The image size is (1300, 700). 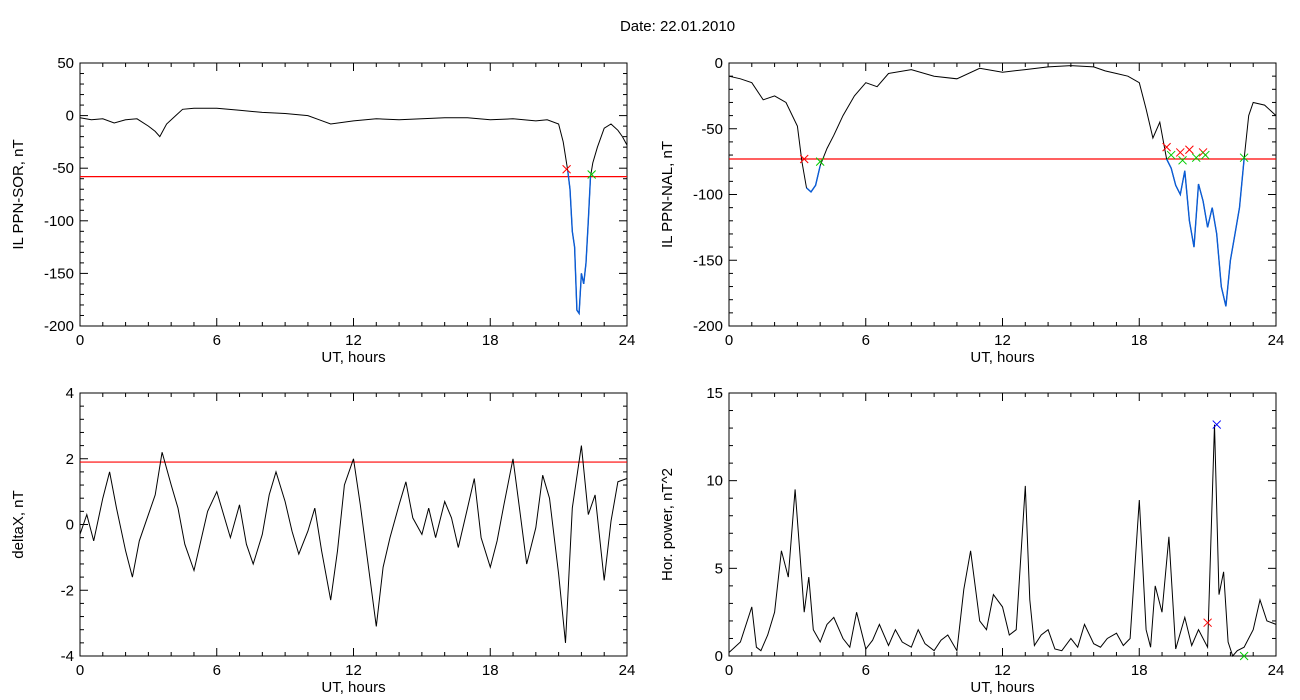 I want to click on y-axis-label: Hor. power, nT^2, so click(x=667, y=524).